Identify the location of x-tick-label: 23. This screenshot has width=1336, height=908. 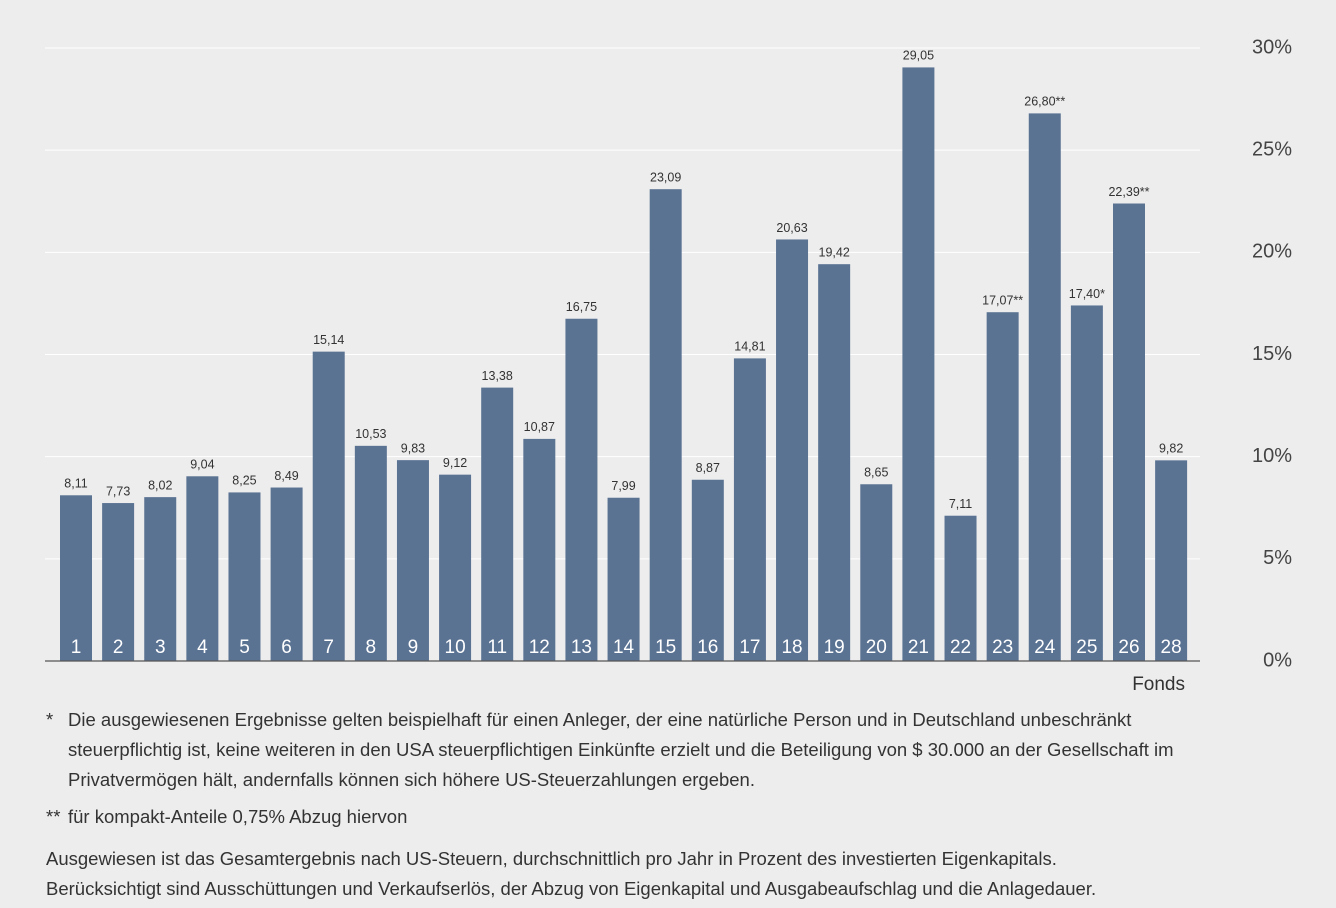
(1002, 647).